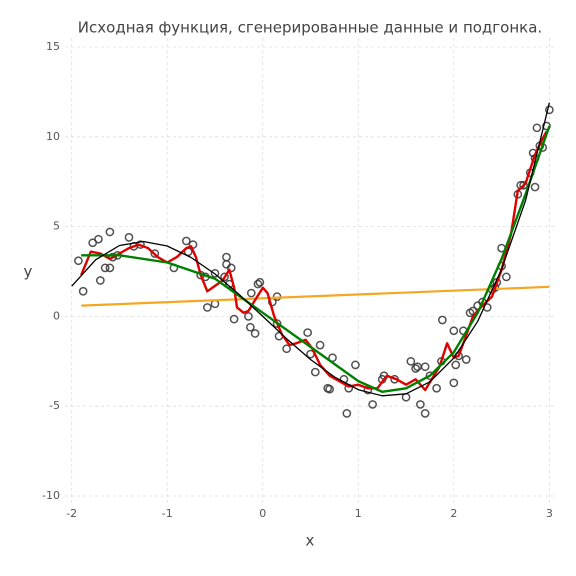 The width and height of the screenshot is (576, 576). I want to click on y-tick-label: 15, so click(53, 46).